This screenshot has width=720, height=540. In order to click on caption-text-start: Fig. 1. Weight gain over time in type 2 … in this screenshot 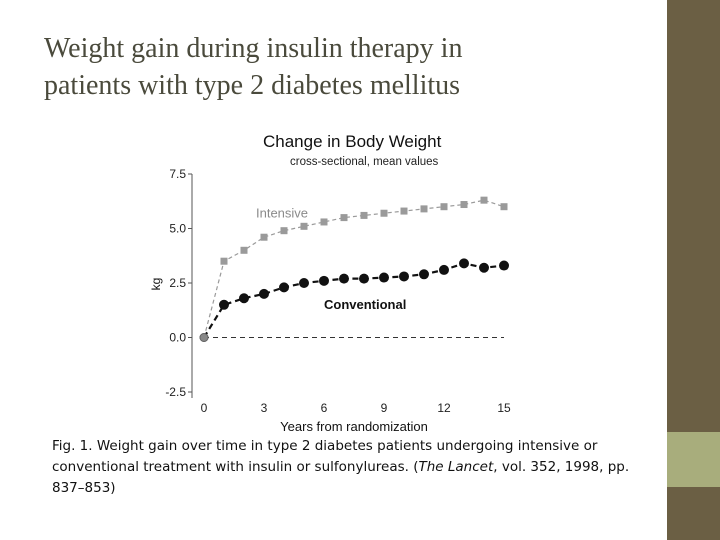, I will do `click(325, 456)`.